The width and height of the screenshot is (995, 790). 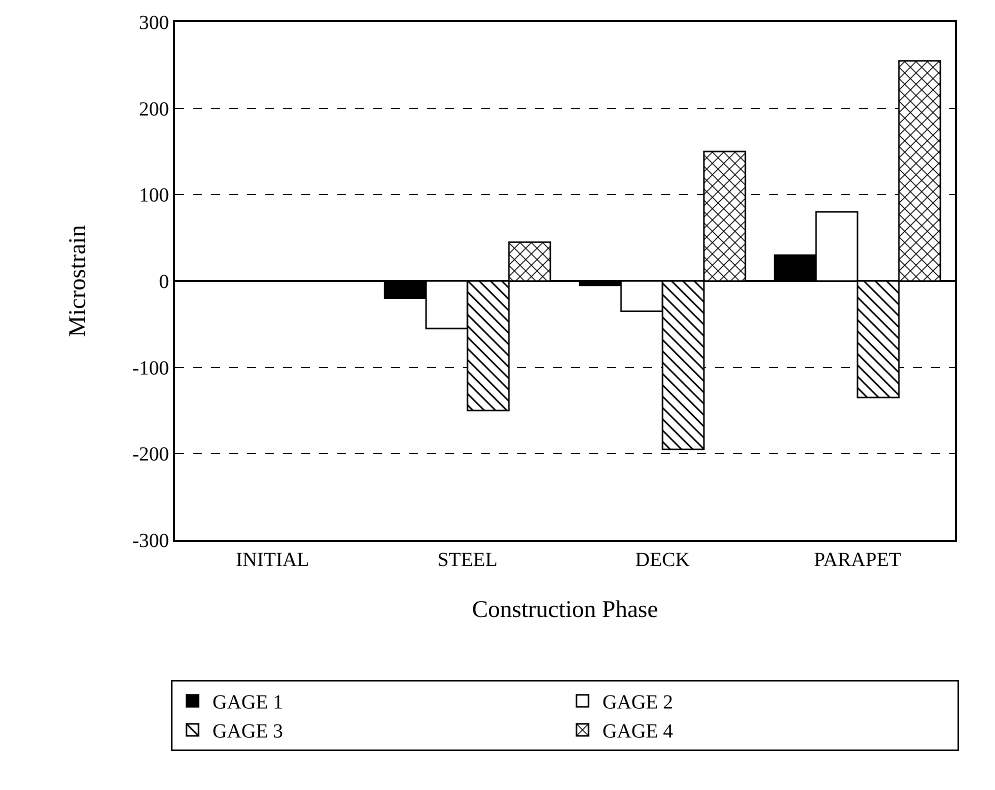 What do you see at coordinates (248, 703) in the screenshot?
I see `legend-label: GAGE 1` at bounding box center [248, 703].